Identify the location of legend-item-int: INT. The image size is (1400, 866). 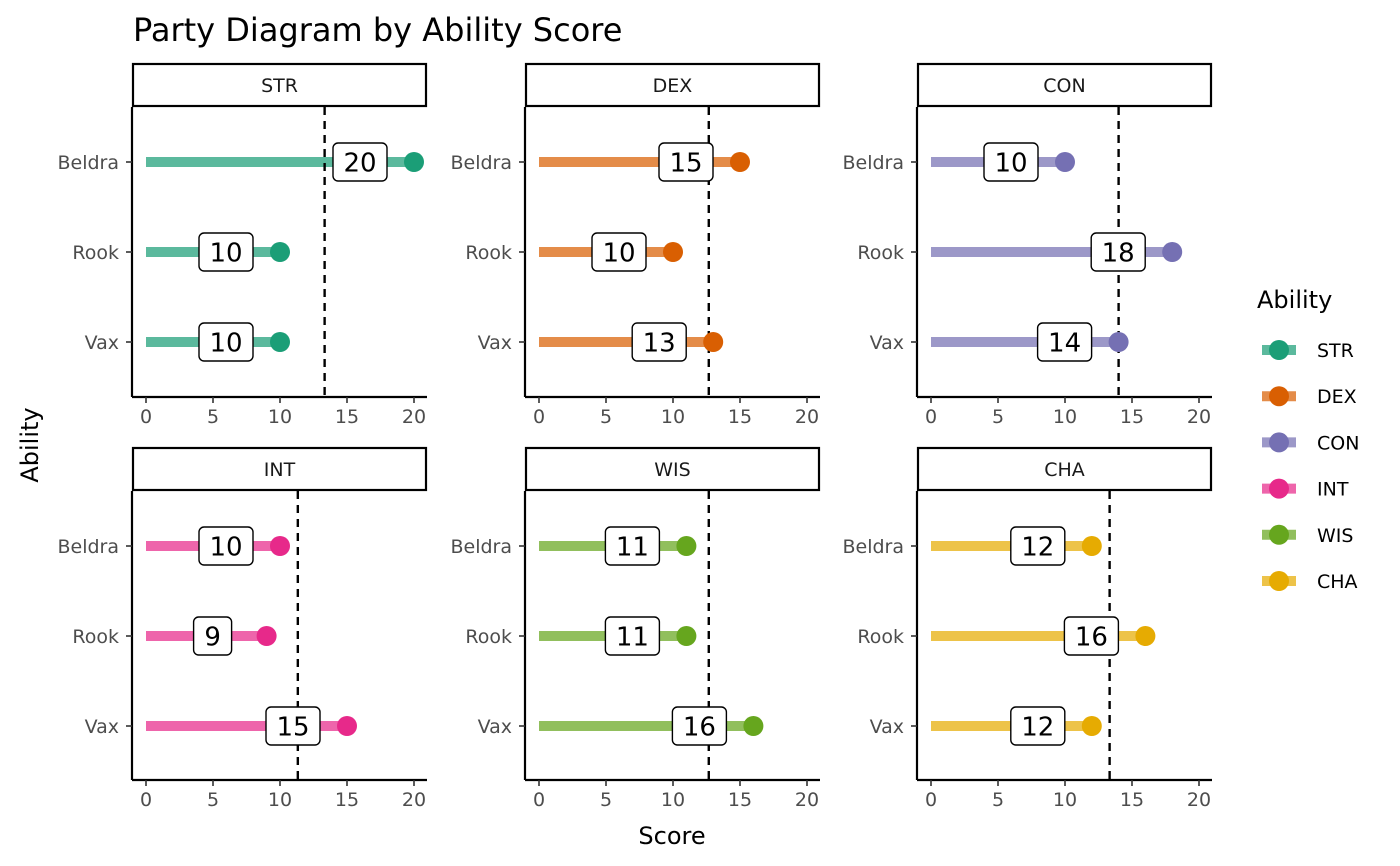
(1305, 489).